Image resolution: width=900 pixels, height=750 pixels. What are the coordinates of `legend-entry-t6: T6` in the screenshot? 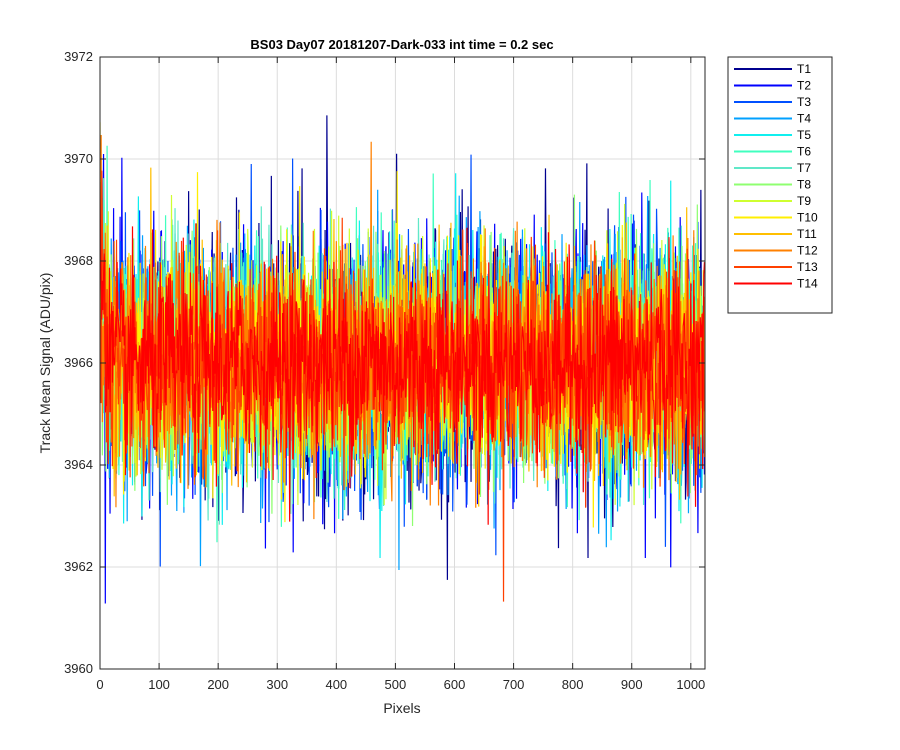 It's located at (804, 152).